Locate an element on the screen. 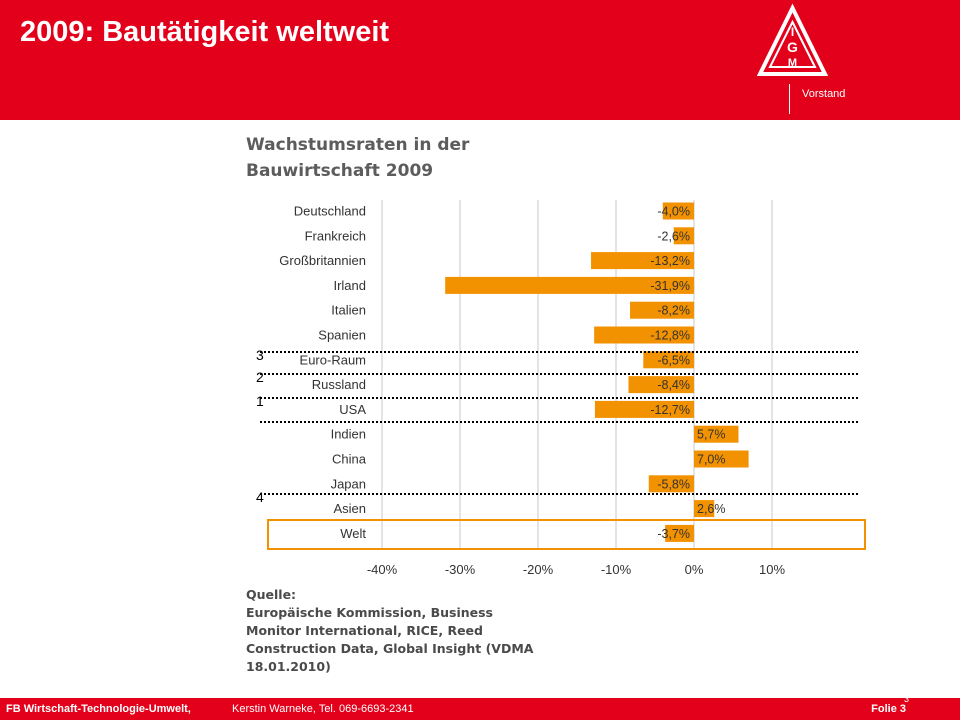 This screenshot has height=720, width=960. data-label: 2,6% is located at coordinates (711, 509).